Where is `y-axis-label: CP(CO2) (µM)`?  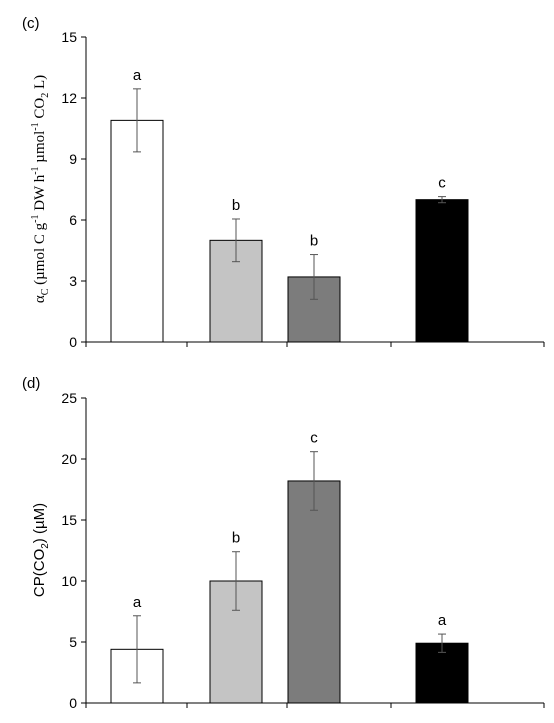 y-axis-label: CP(CO2) (µM) is located at coordinates (41, 550).